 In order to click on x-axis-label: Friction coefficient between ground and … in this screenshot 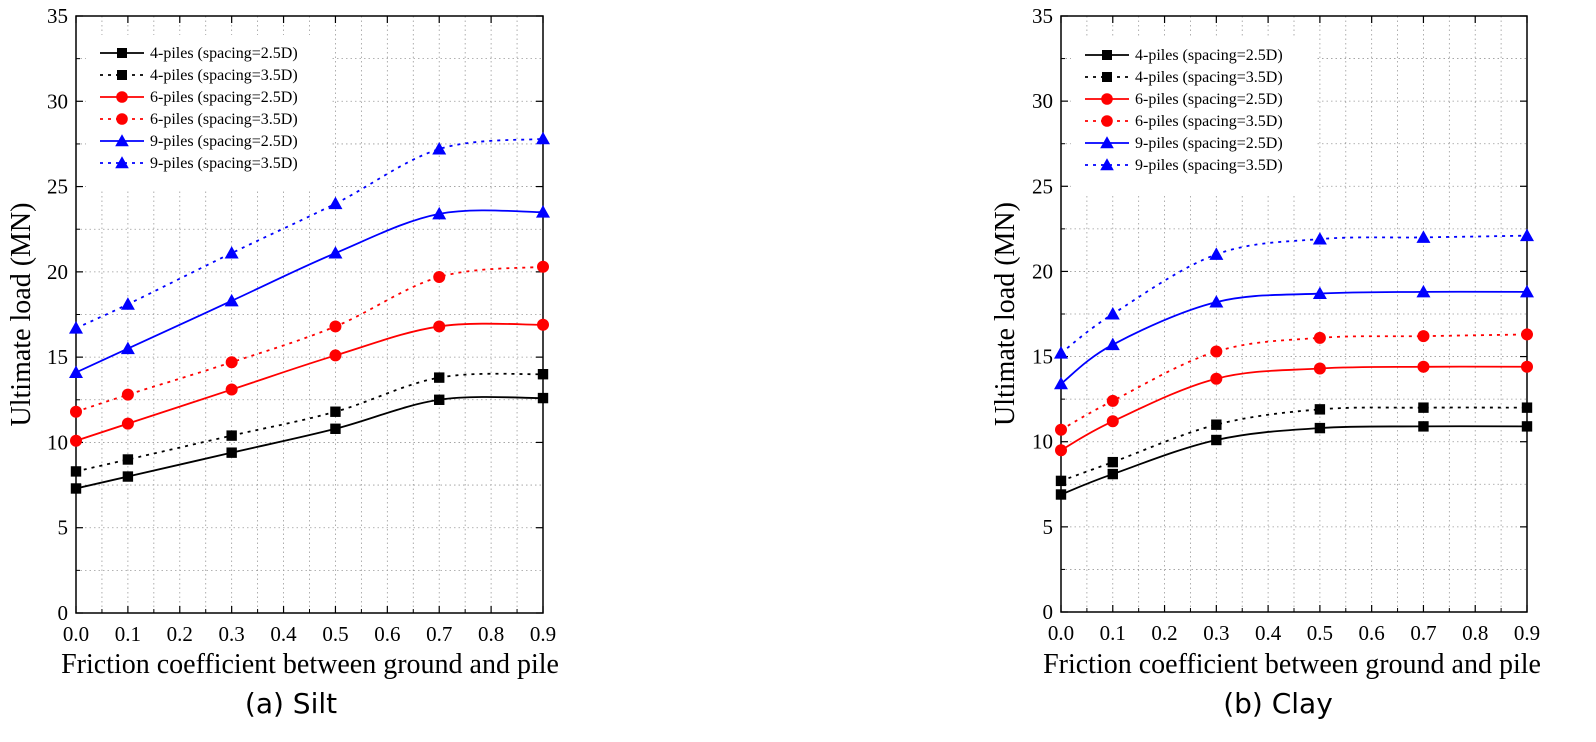, I will do `click(1292, 664)`.